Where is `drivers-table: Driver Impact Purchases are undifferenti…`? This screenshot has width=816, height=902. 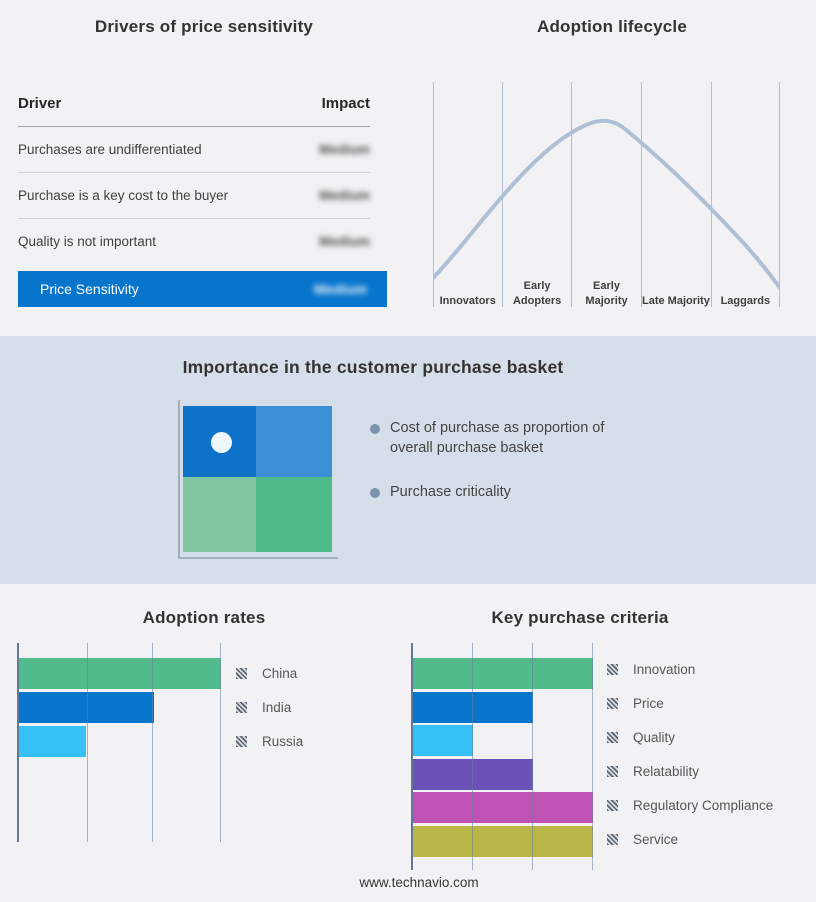 drivers-table: Driver Impact Purchases are undifferenti… is located at coordinates (194, 179).